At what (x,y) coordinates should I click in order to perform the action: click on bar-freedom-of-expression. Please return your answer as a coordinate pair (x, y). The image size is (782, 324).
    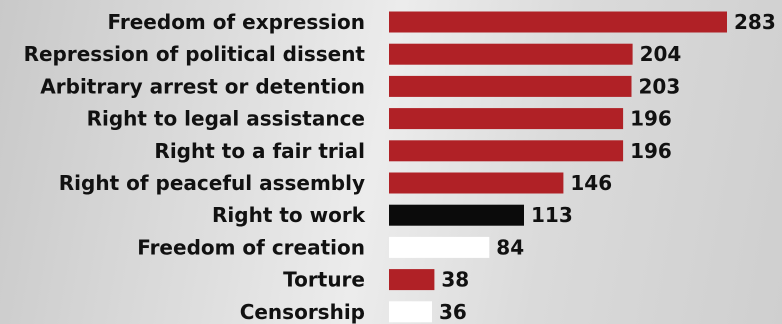
    Looking at the image, I should click on (558, 22).